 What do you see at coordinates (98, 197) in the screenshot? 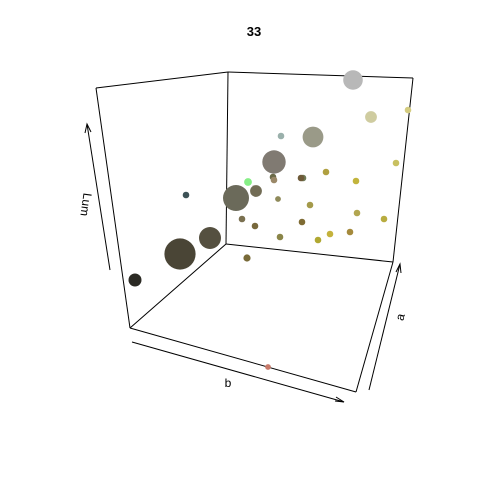
I see `z-axis-arrow` at bounding box center [98, 197].